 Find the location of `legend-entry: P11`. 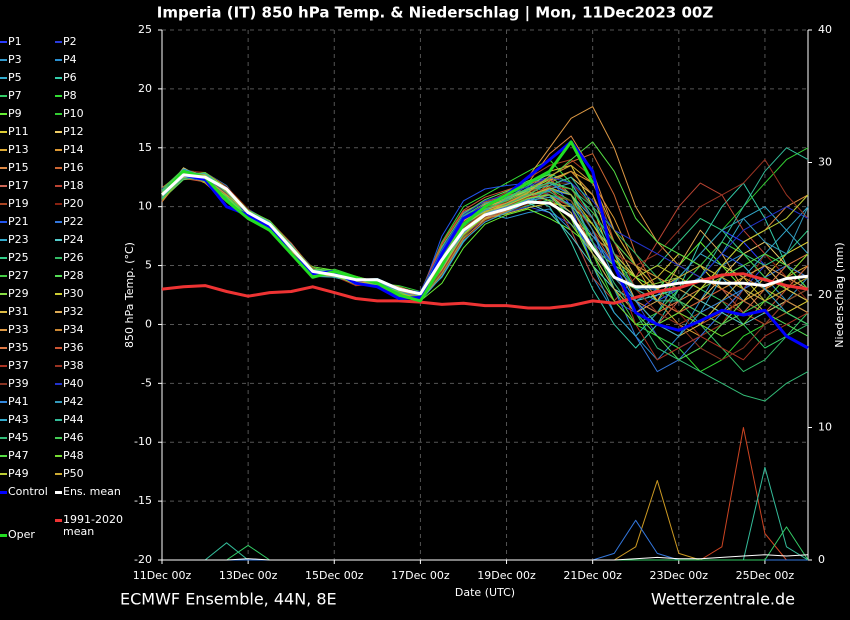

legend-entry: P11 is located at coordinates (14, 132).